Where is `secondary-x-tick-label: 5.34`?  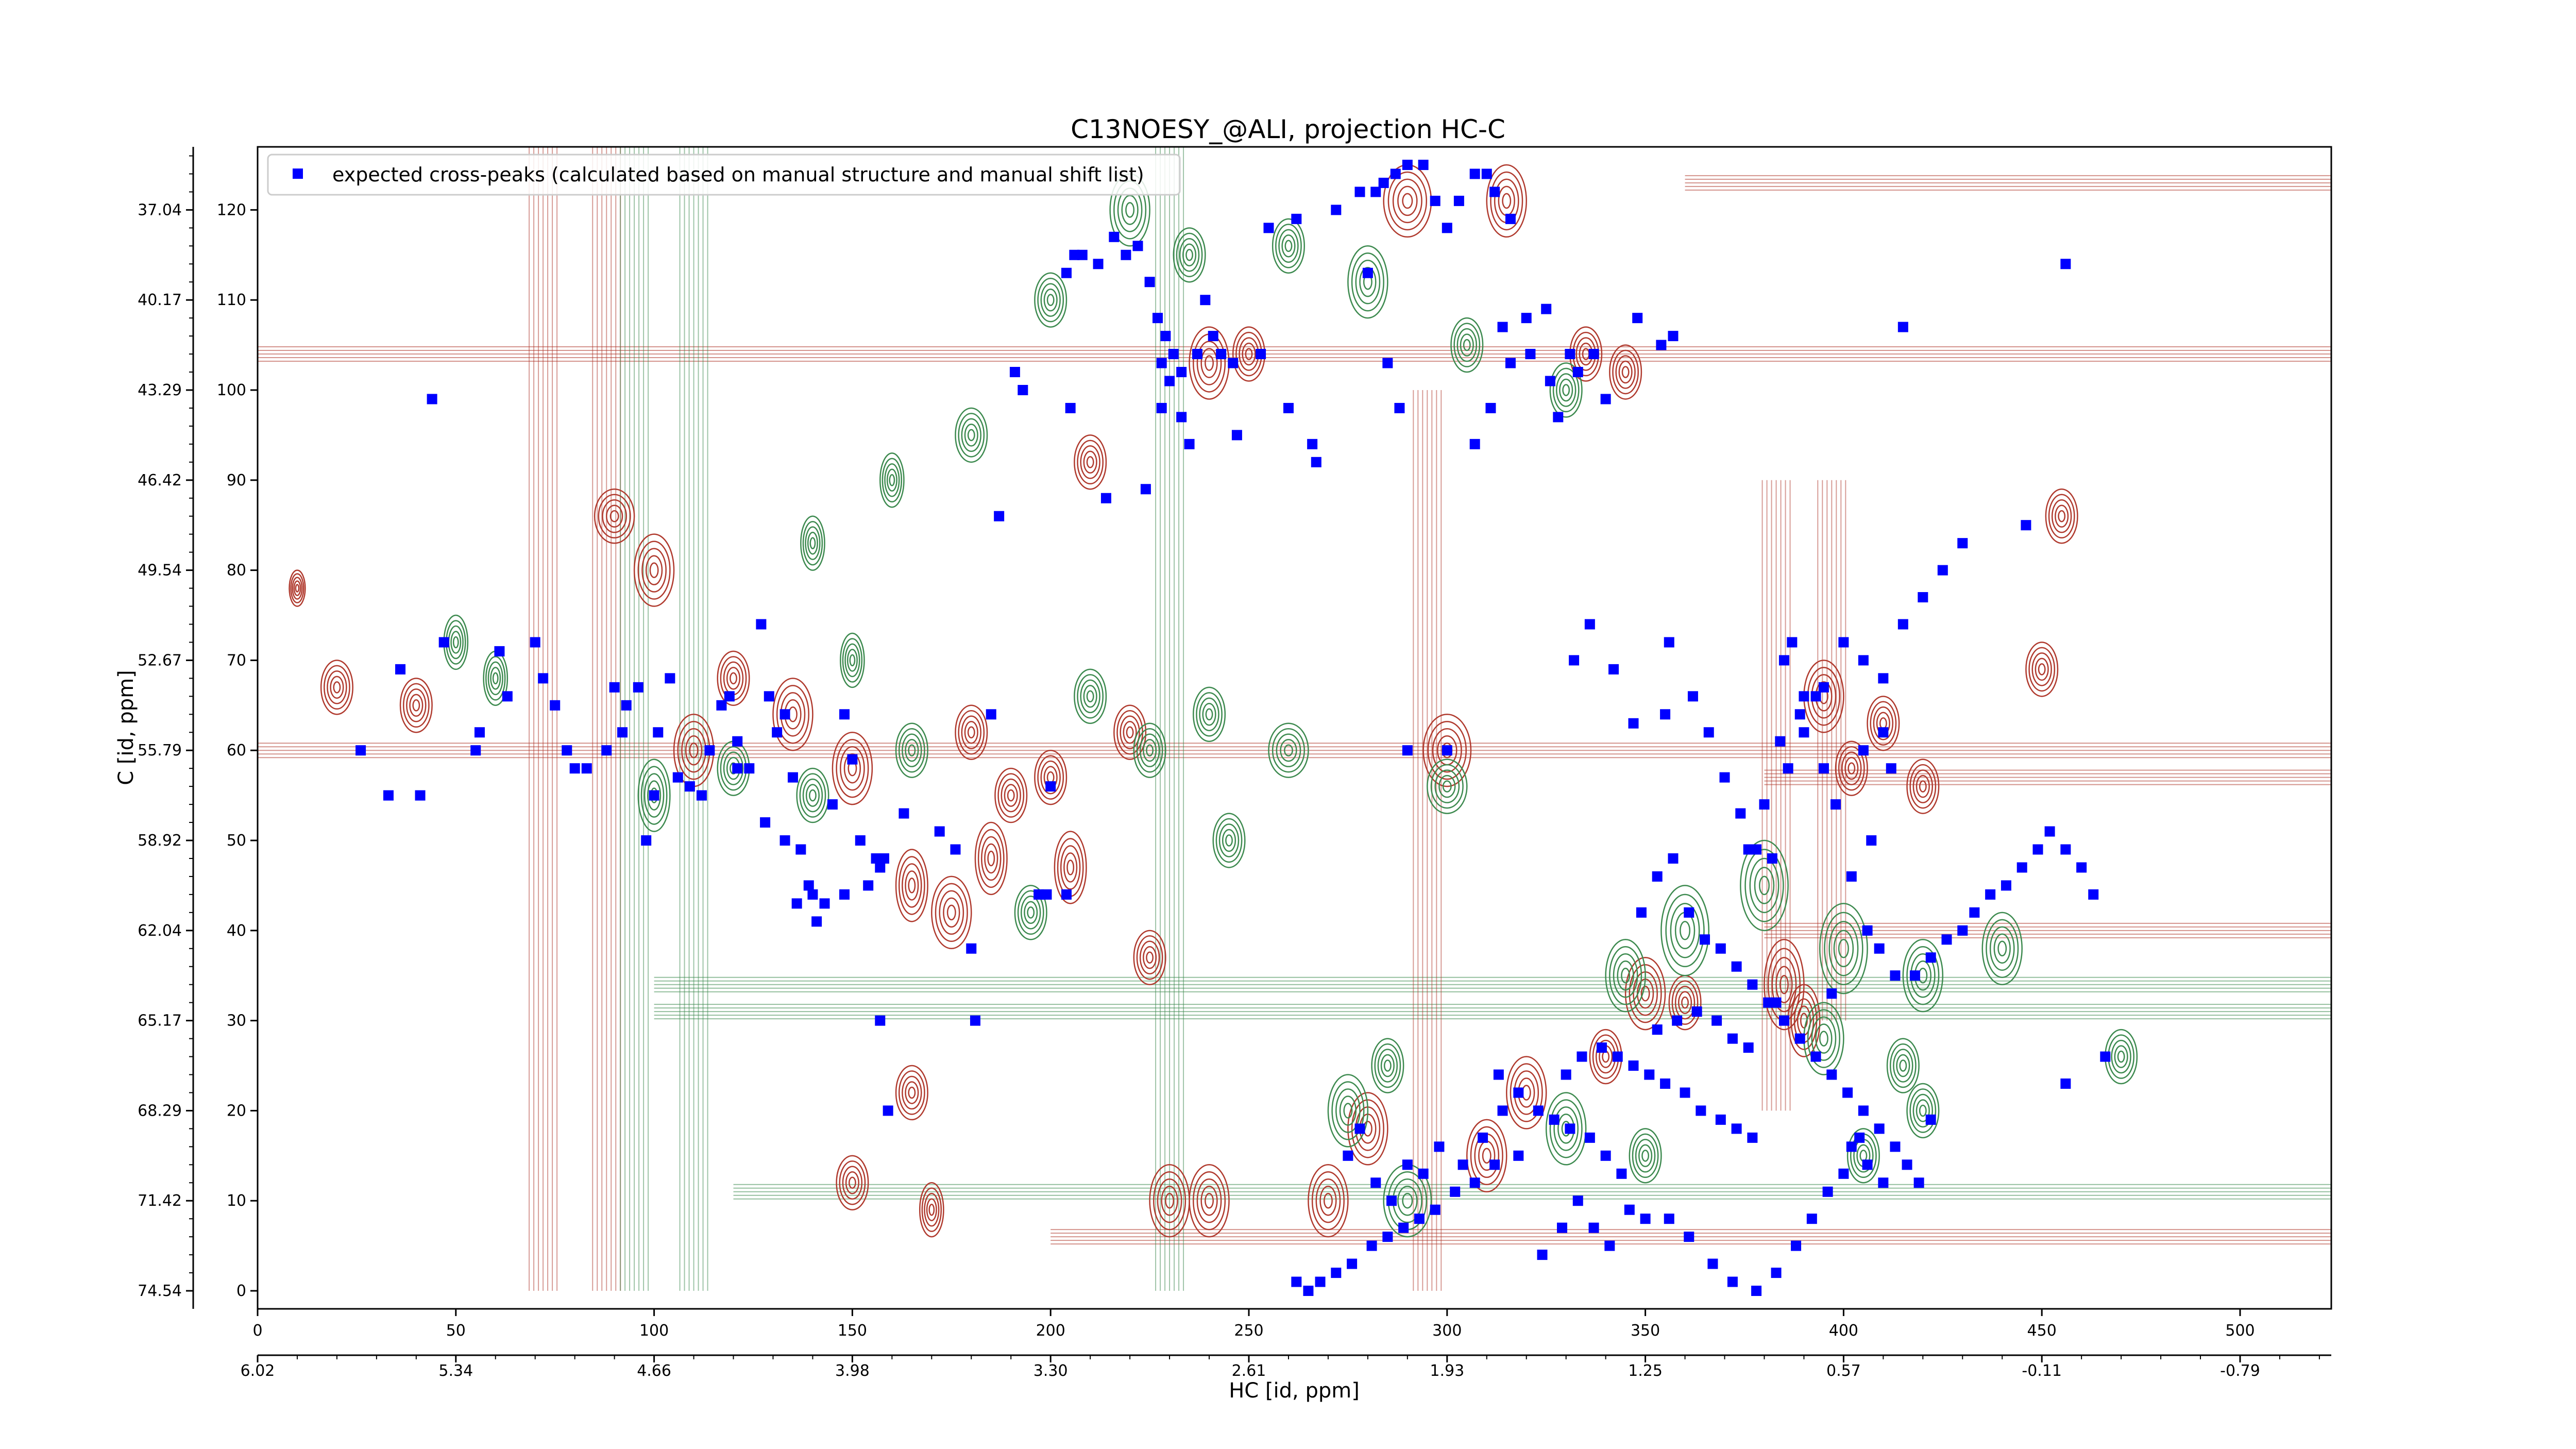 secondary-x-tick-label: 5.34 is located at coordinates (455, 1371).